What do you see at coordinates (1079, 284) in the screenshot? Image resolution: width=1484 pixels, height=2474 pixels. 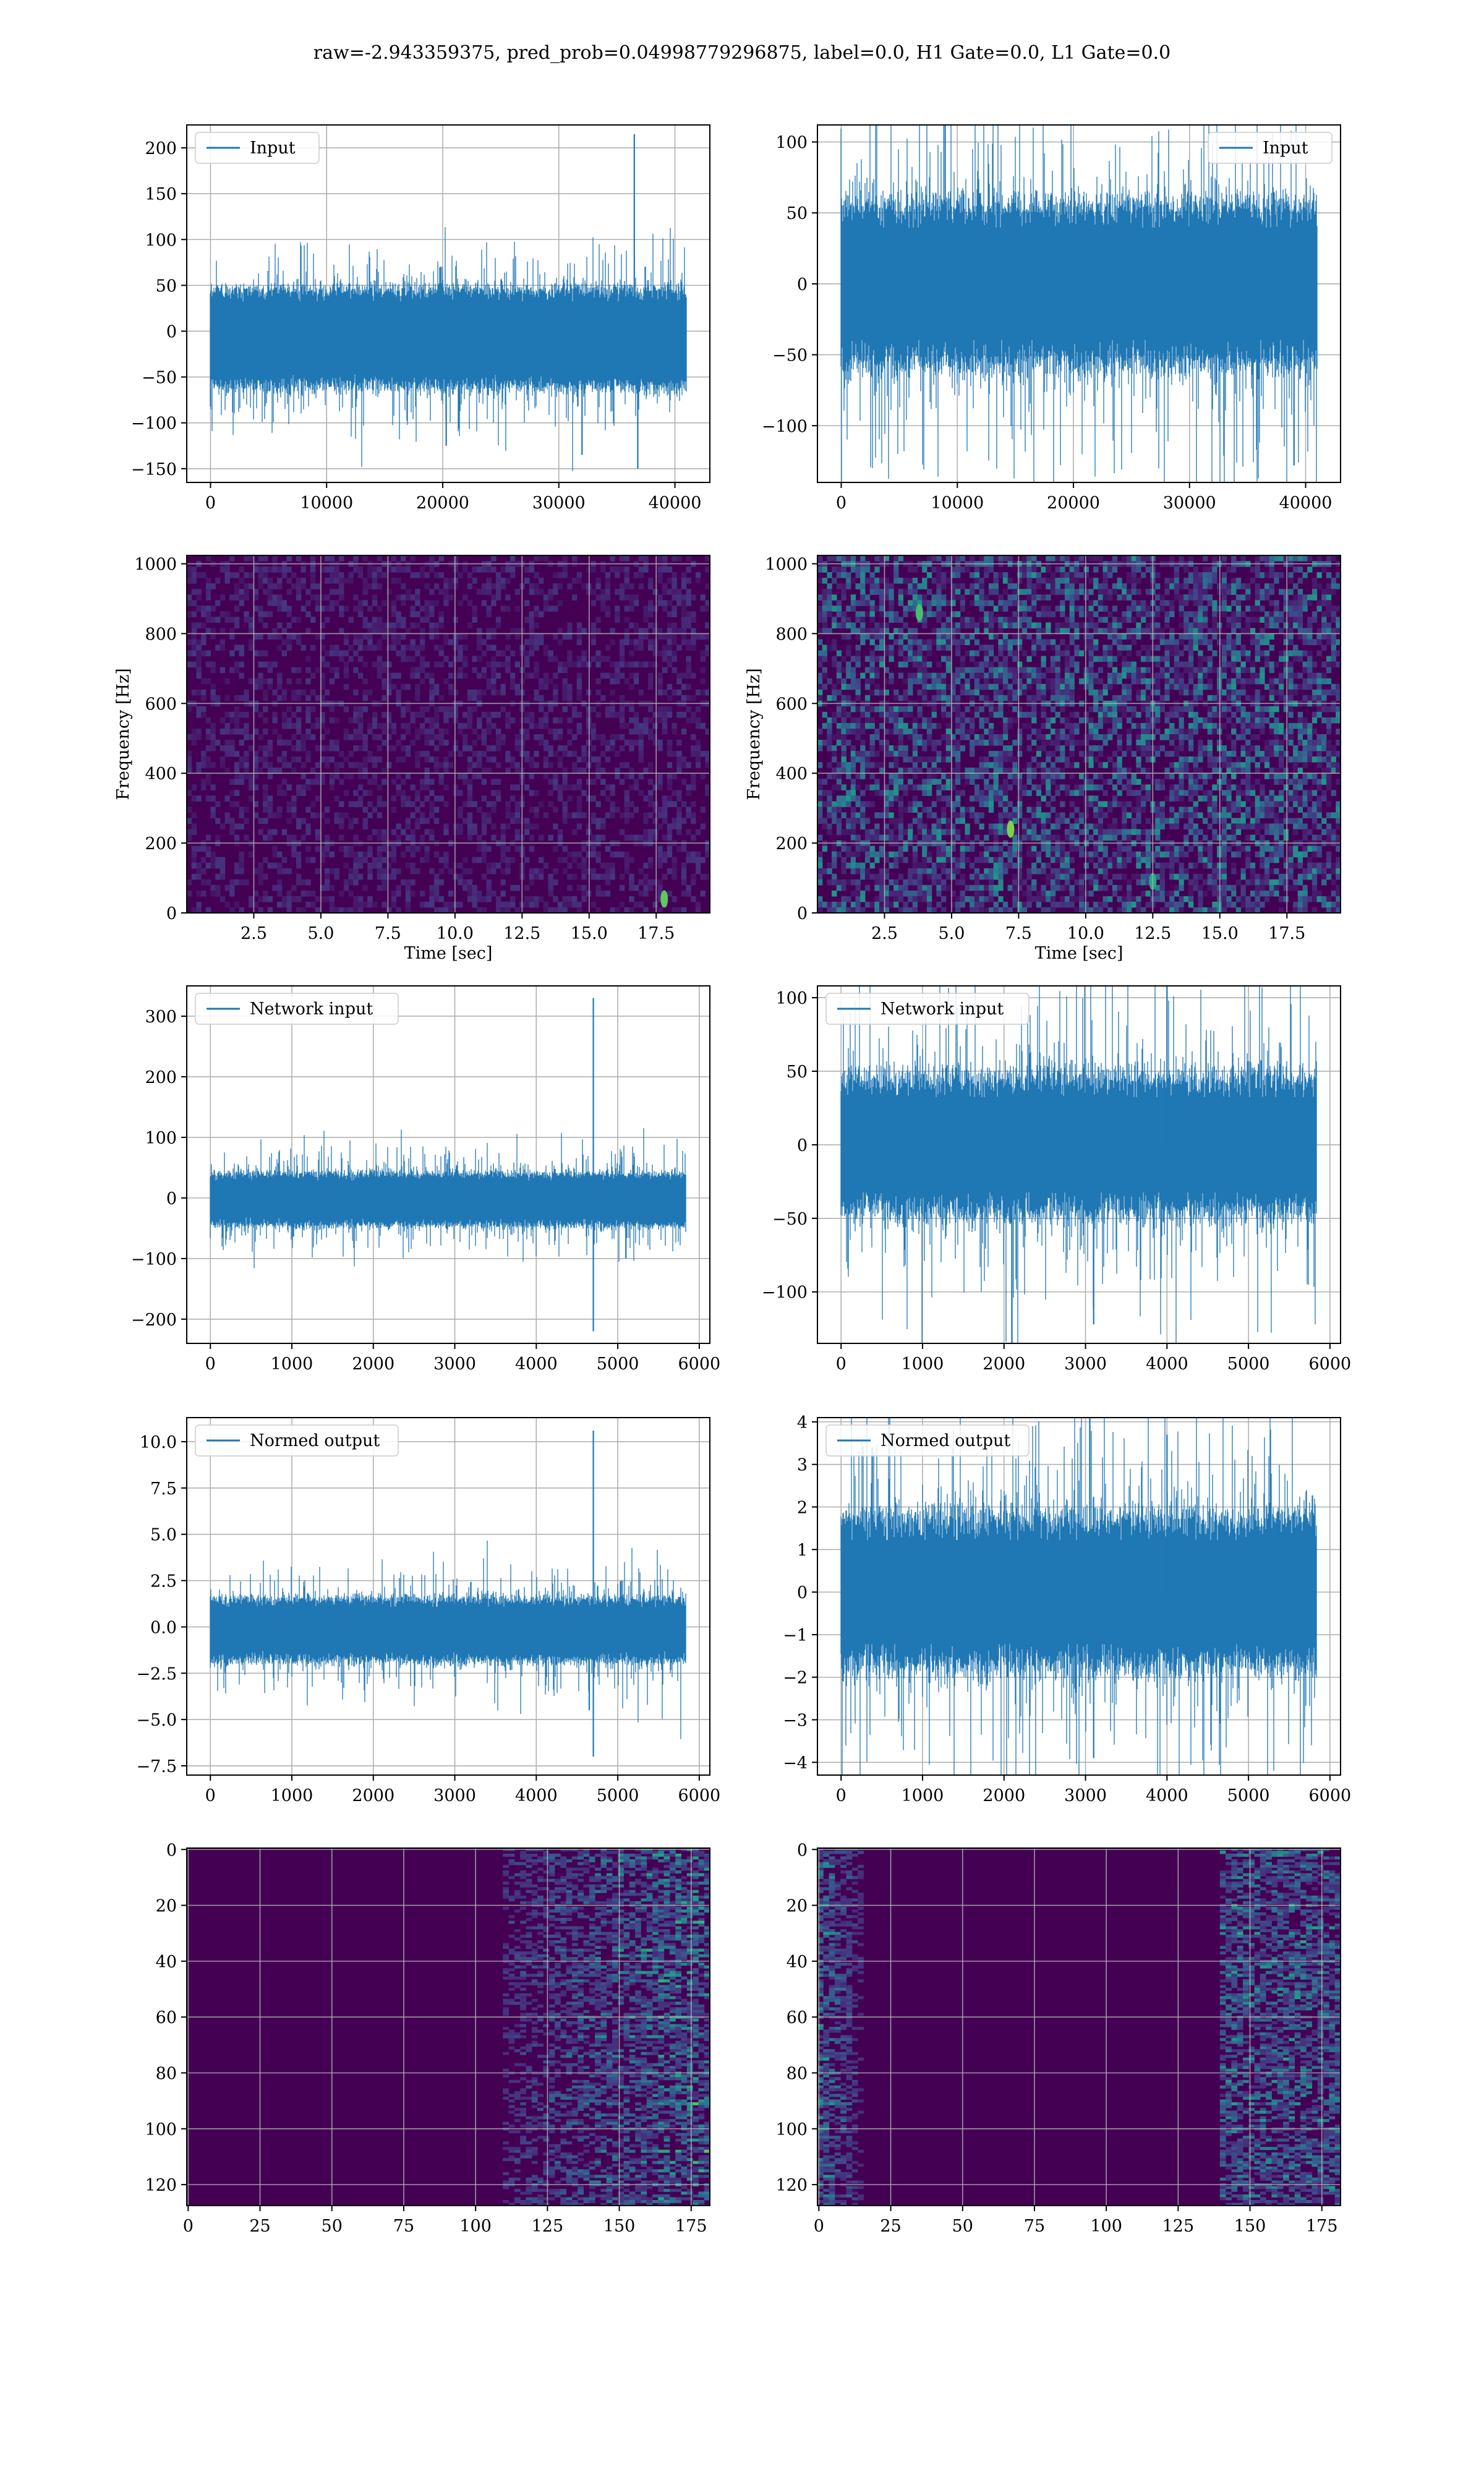 I see `input-l1-core-band` at bounding box center [1079, 284].